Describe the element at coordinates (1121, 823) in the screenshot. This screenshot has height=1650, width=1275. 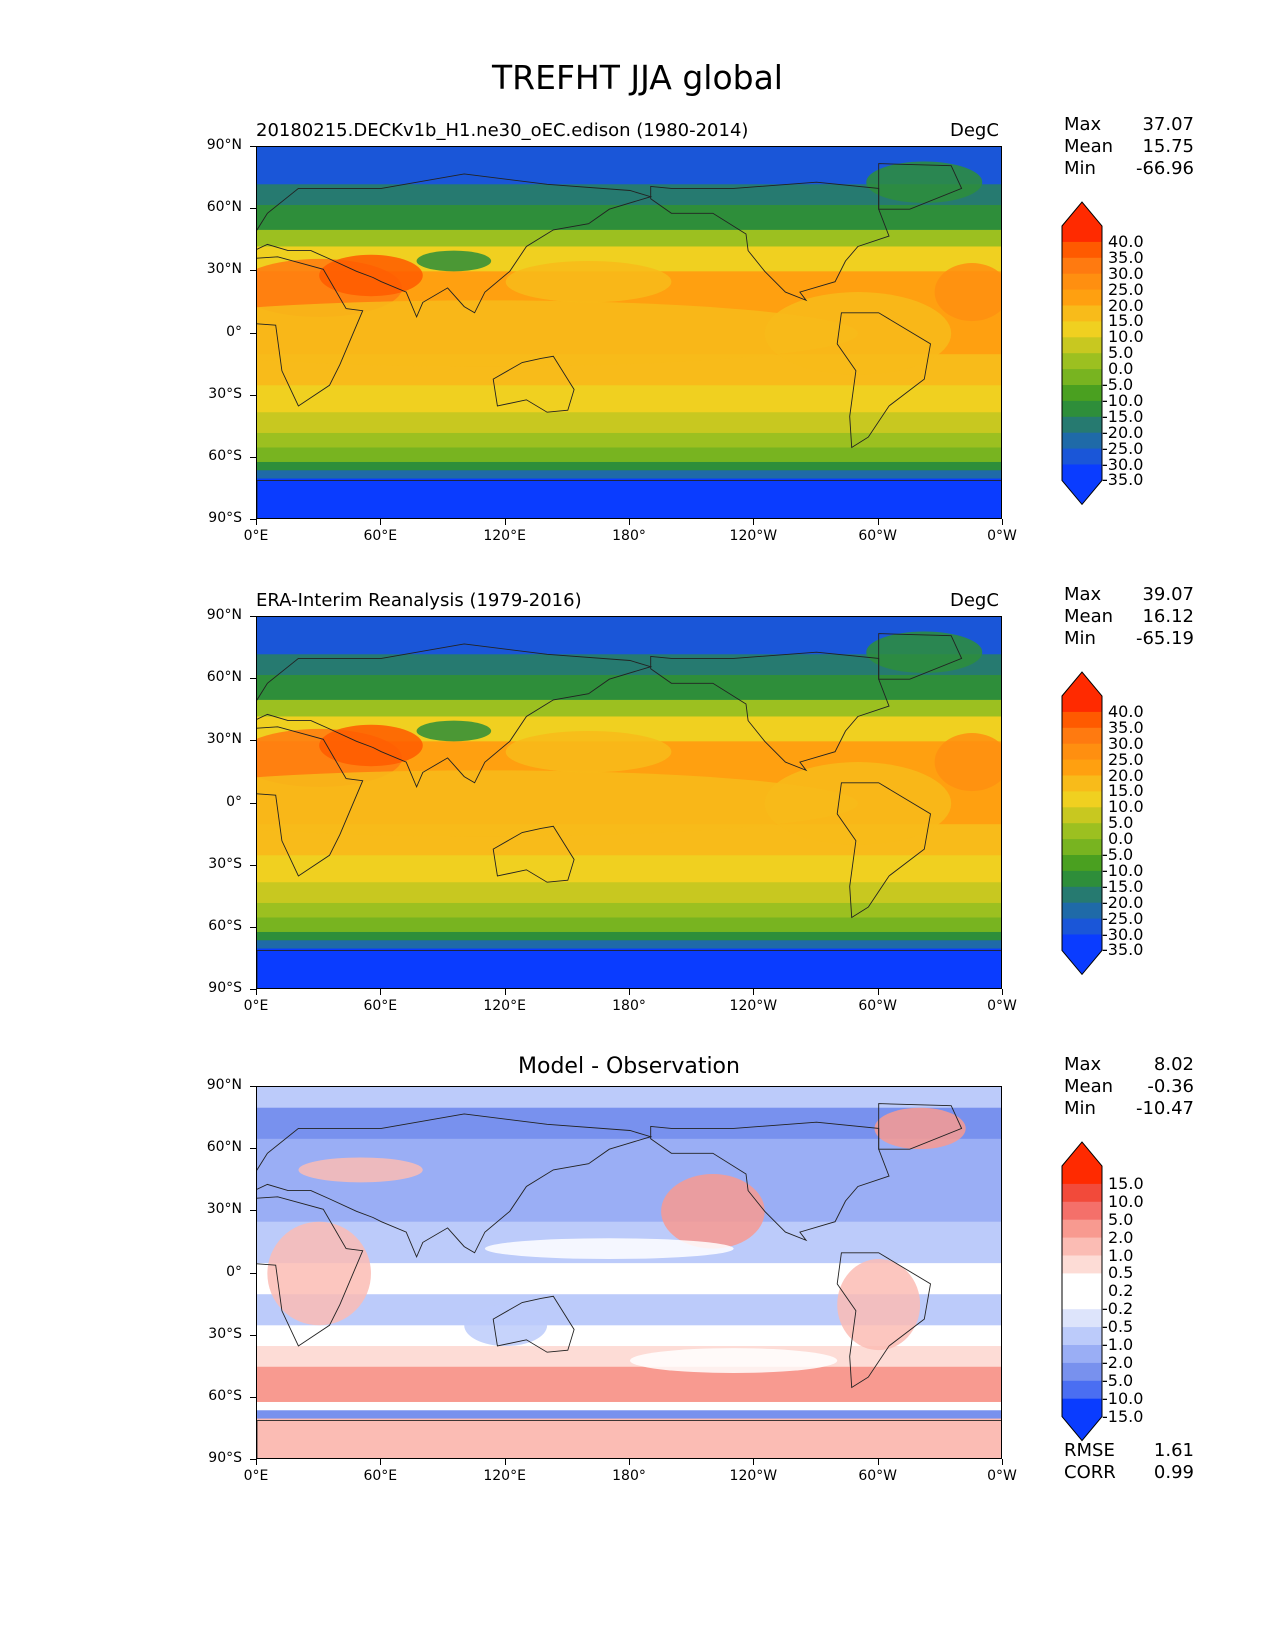
I see `colorbar-level-label: 5.0` at that location.